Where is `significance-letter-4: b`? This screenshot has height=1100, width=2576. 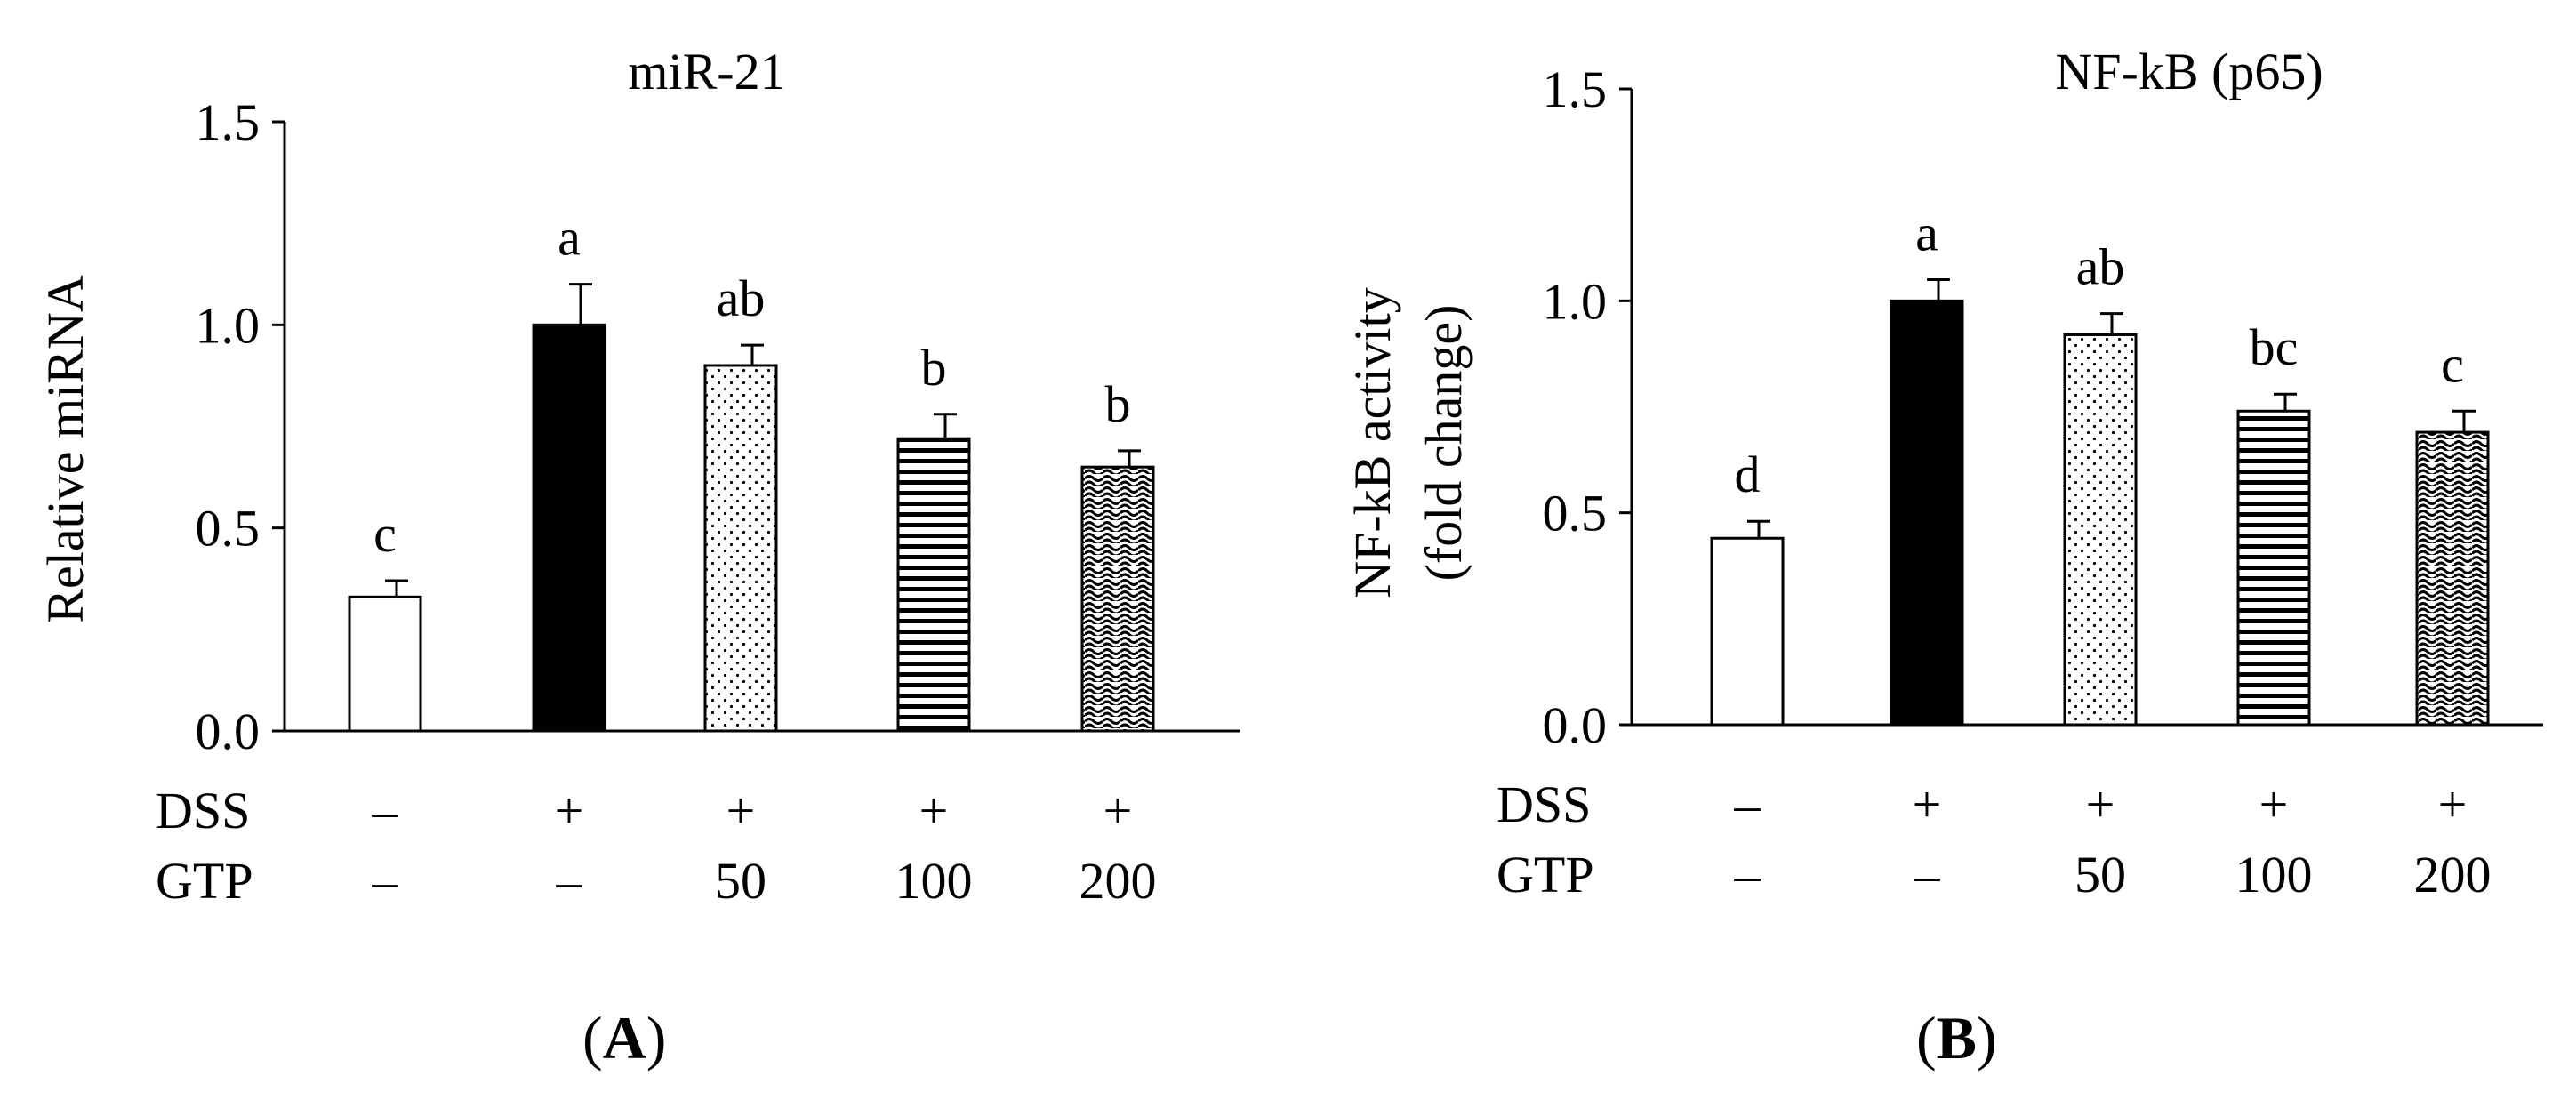 significance-letter-4: b is located at coordinates (934, 368).